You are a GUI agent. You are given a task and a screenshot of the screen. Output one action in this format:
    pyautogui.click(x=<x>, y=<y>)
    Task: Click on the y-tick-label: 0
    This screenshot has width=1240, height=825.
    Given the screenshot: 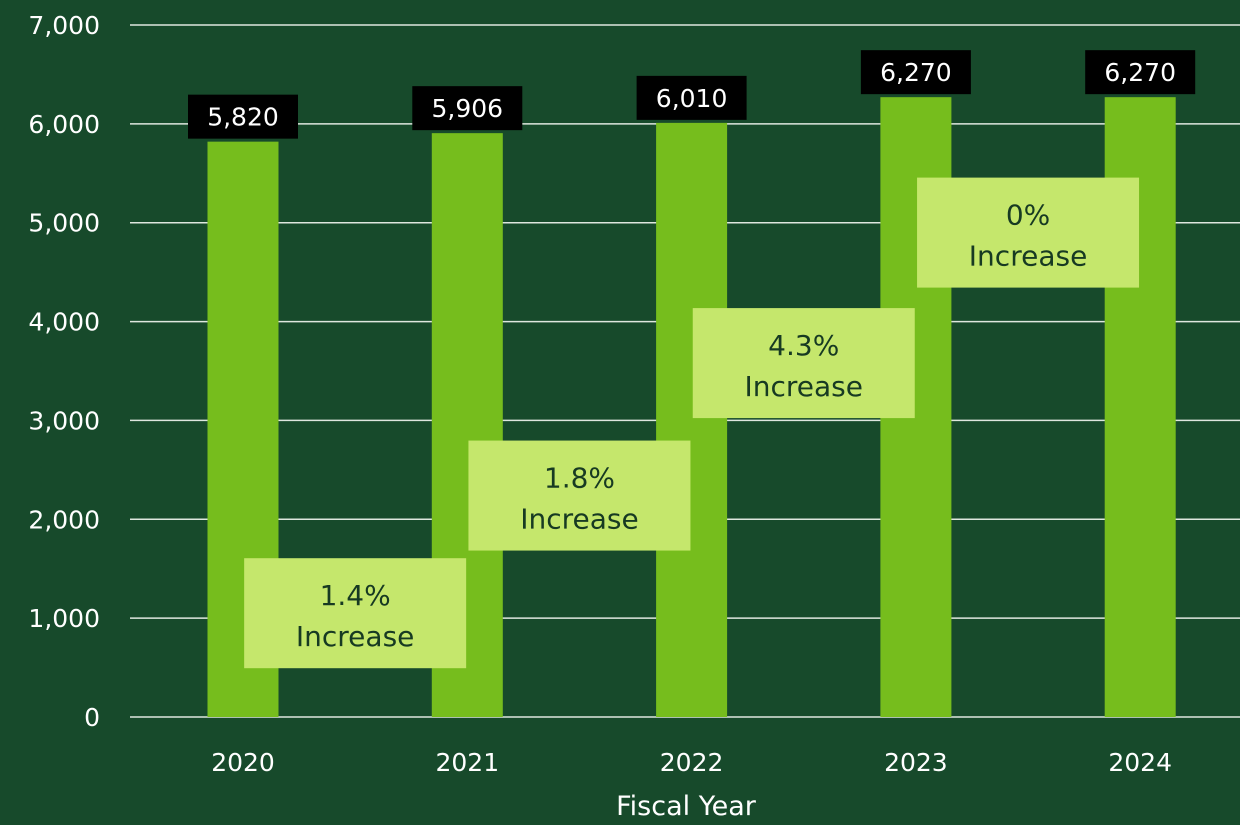 What is the action you would take?
    pyautogui.click(x=92, y=717)
    